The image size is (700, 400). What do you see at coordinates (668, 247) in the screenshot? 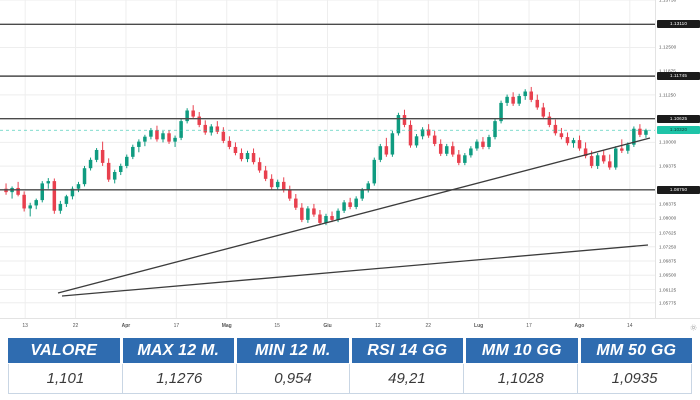
I see `price-tick-label: 1.07250` at bounding box center [668, 247].